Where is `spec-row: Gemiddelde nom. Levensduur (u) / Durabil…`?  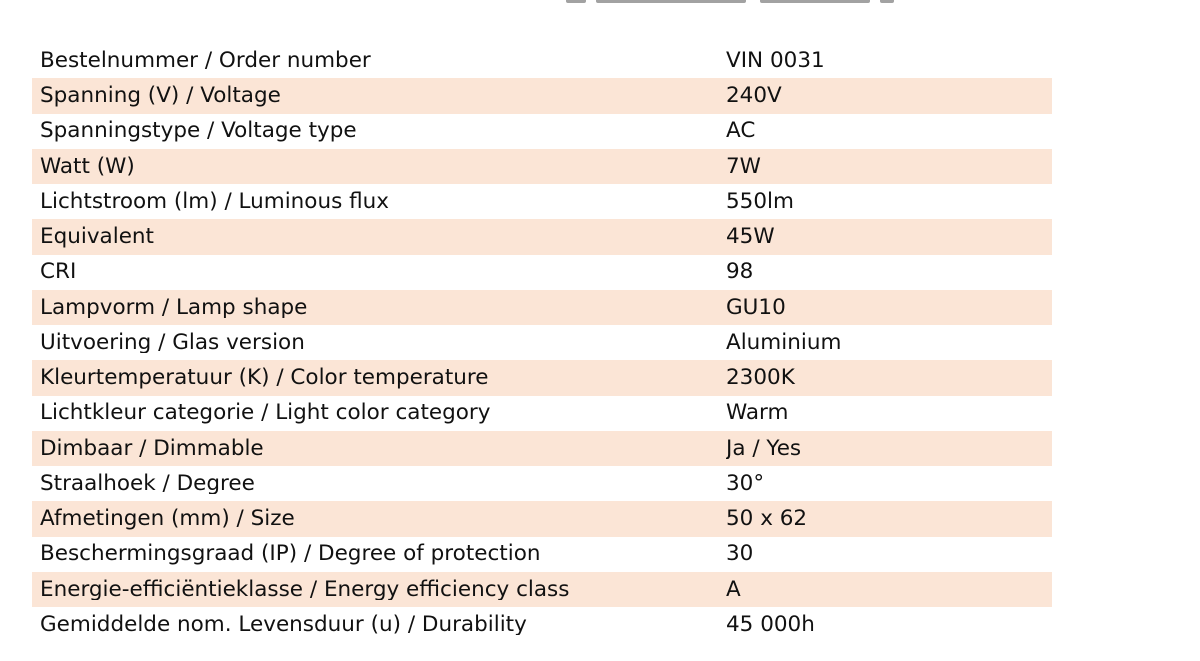 spec-row: Gemiddelde nom. Levensduur (u) / Durabil… is located at coordinates (542, 624).